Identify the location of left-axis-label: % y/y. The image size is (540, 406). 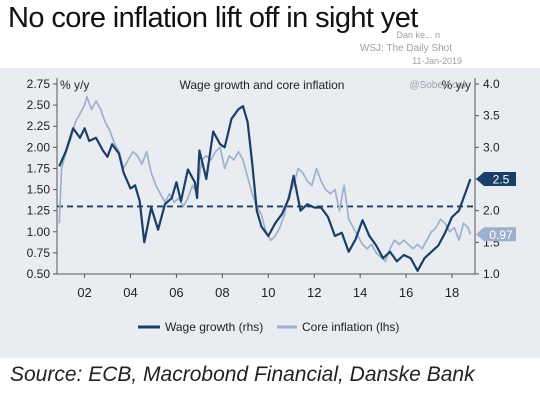
(74, 85).